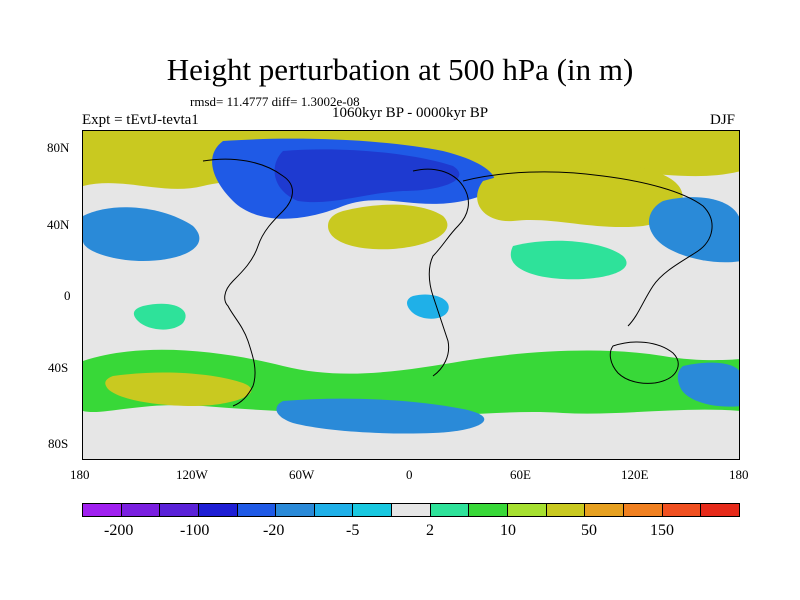 The height and width of the screenshot is (600, 800). Describe the element at coordinates (410, 113) in the screenshot. I see `subtitle: 1060kyr BP - 0000kyr BP` at that location.